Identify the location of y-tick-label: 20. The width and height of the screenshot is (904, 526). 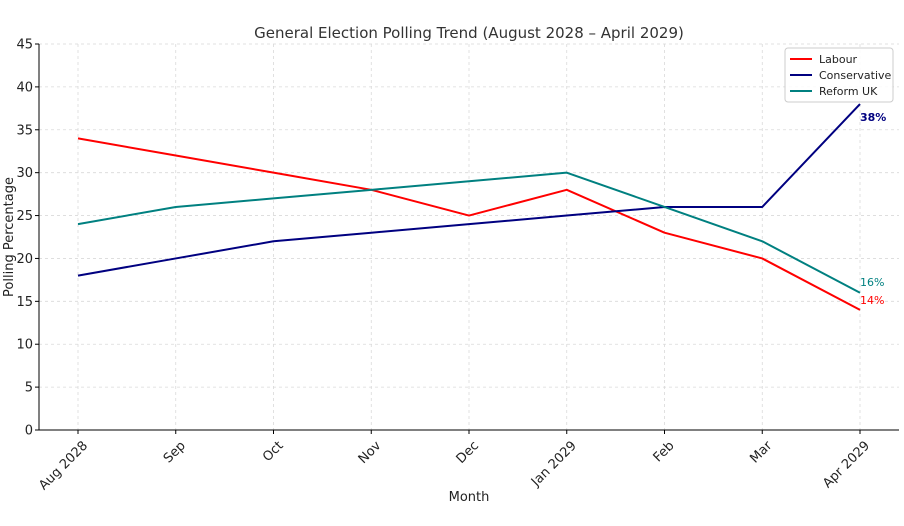
(24, 259).